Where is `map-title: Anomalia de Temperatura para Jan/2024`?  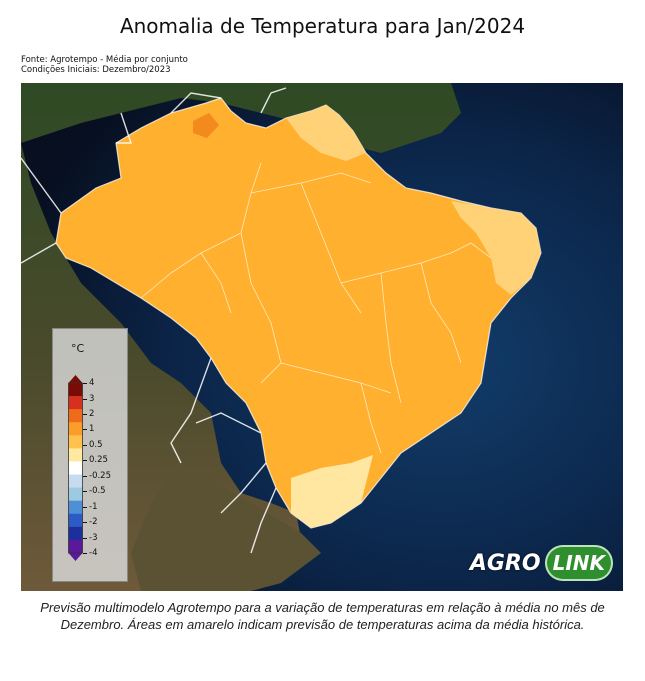
map-title: Anomalia de Temperatura para Jan/2024 is located at coordinates (322, 26).